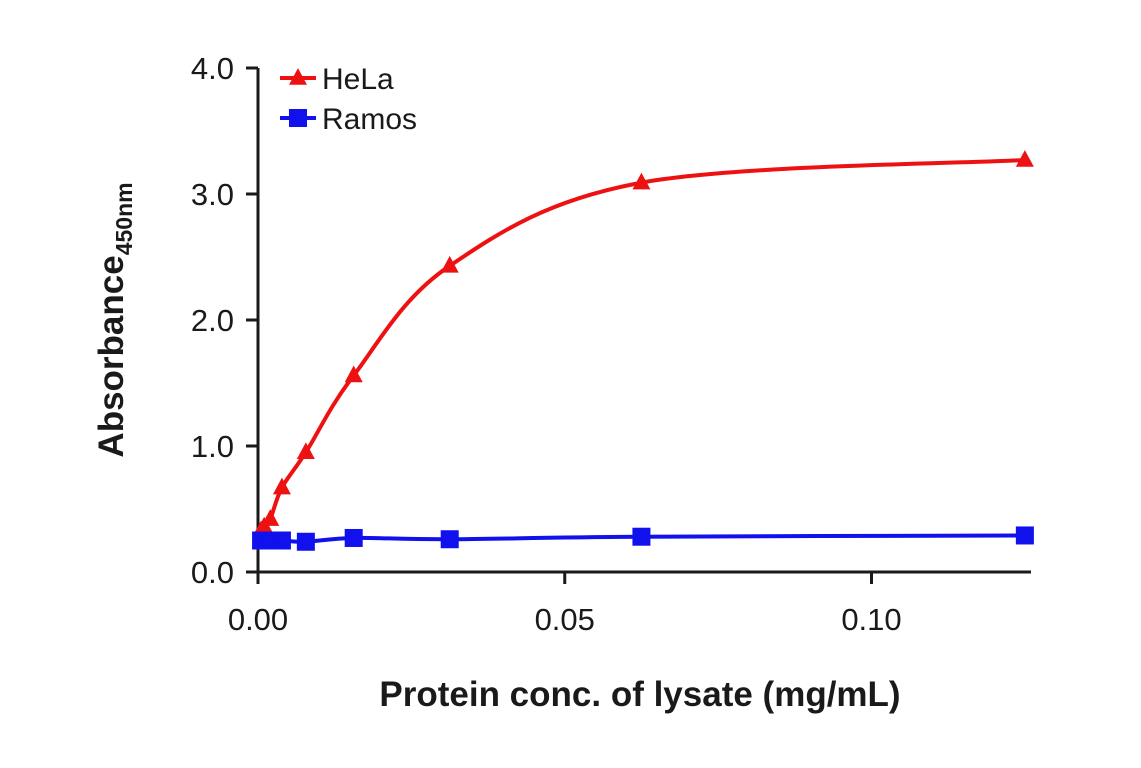 The image size is (1141, 768). Describe the element at coordinates (348, 99) in the screenshot. I see `legend: HeLa Ramos` at that location.